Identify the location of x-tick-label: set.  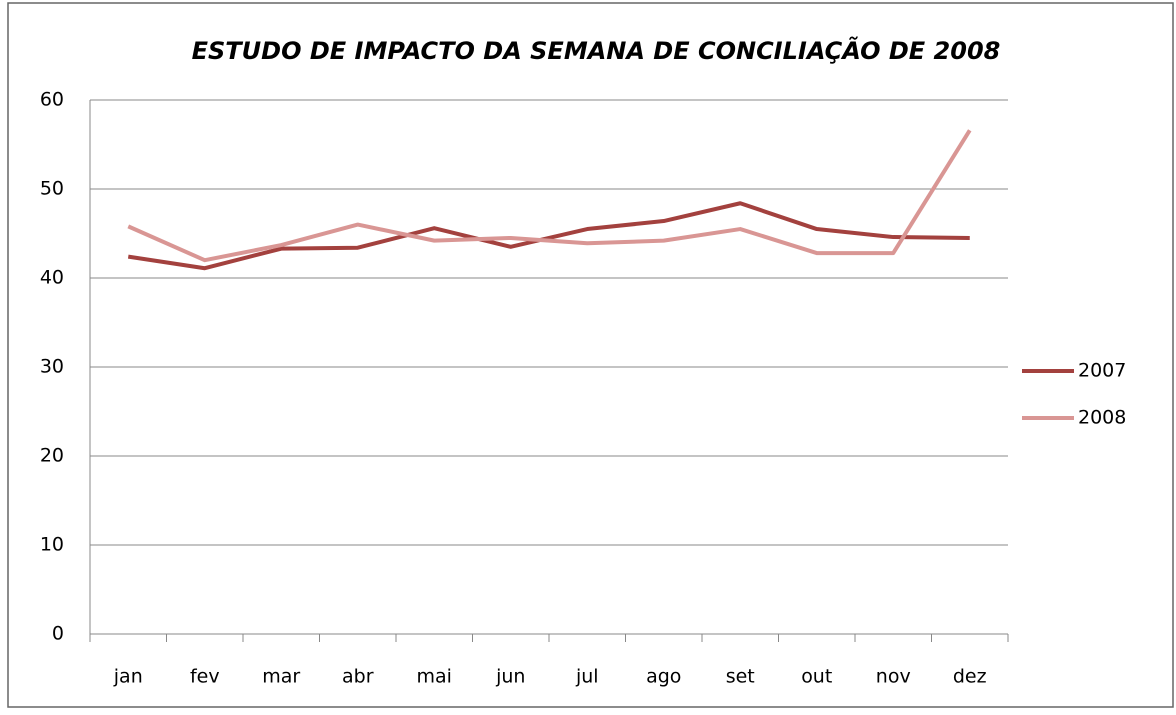
(740, 677).